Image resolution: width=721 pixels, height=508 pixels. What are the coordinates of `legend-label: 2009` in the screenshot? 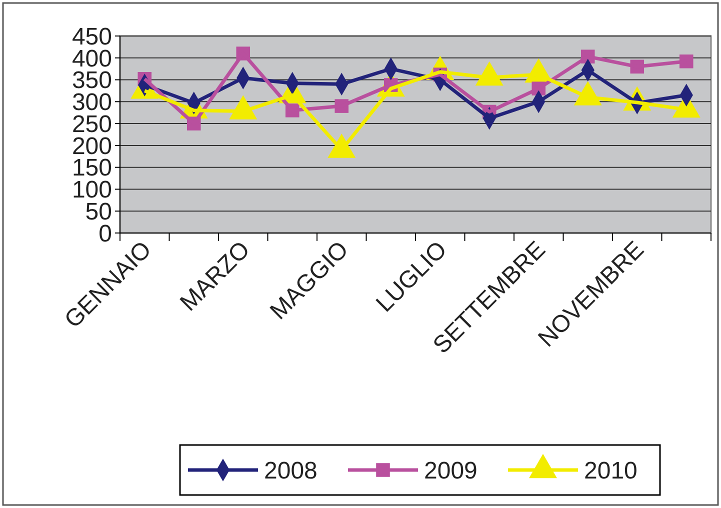 It's located at (451, 470).